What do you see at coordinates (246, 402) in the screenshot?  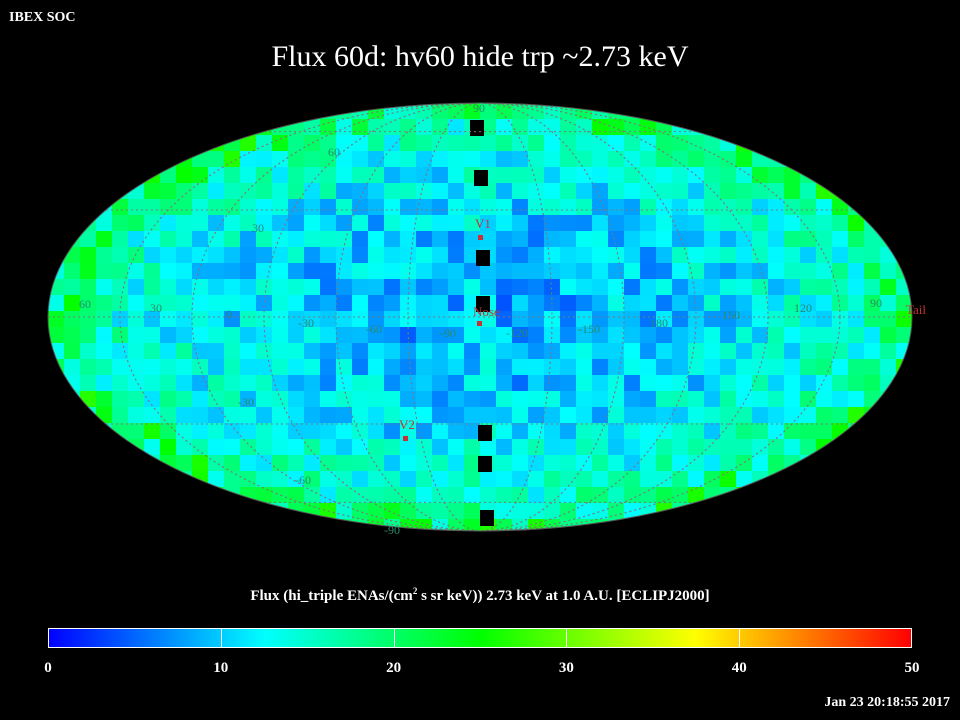 I see `lat-label: -30` at bounding box center [246, 402].